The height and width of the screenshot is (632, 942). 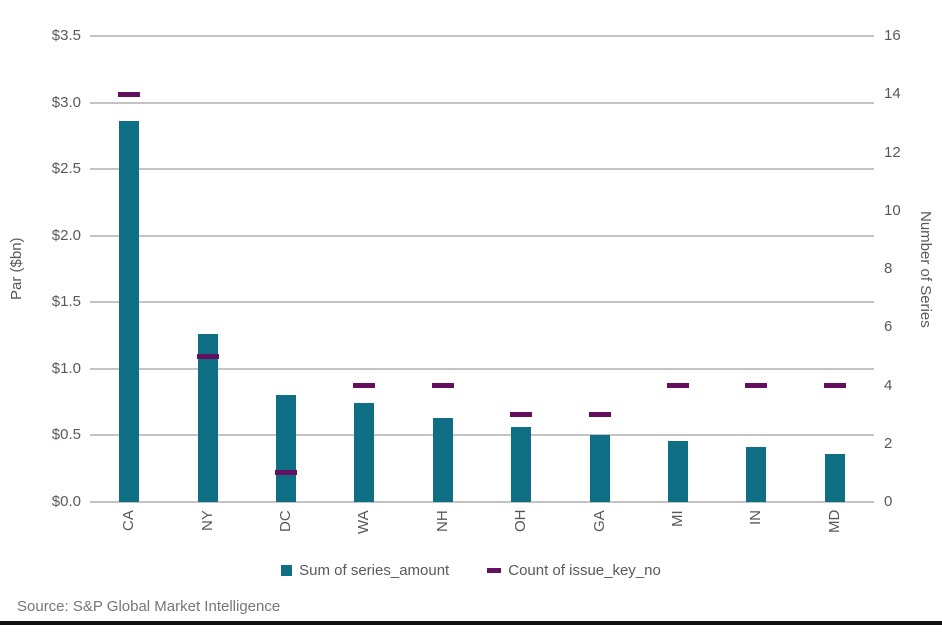 What do you see at coordinates (66, 302) in the screenshot?
I see `left-axis-tick-label: $1.5` at bounding box center [66, 302].